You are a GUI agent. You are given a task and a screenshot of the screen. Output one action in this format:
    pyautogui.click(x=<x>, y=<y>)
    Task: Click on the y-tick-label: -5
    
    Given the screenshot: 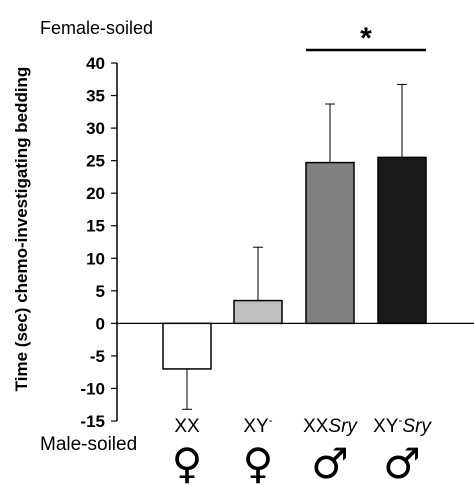 What is the action you would take?
    pyautogui.click(x=97, y=356)
    